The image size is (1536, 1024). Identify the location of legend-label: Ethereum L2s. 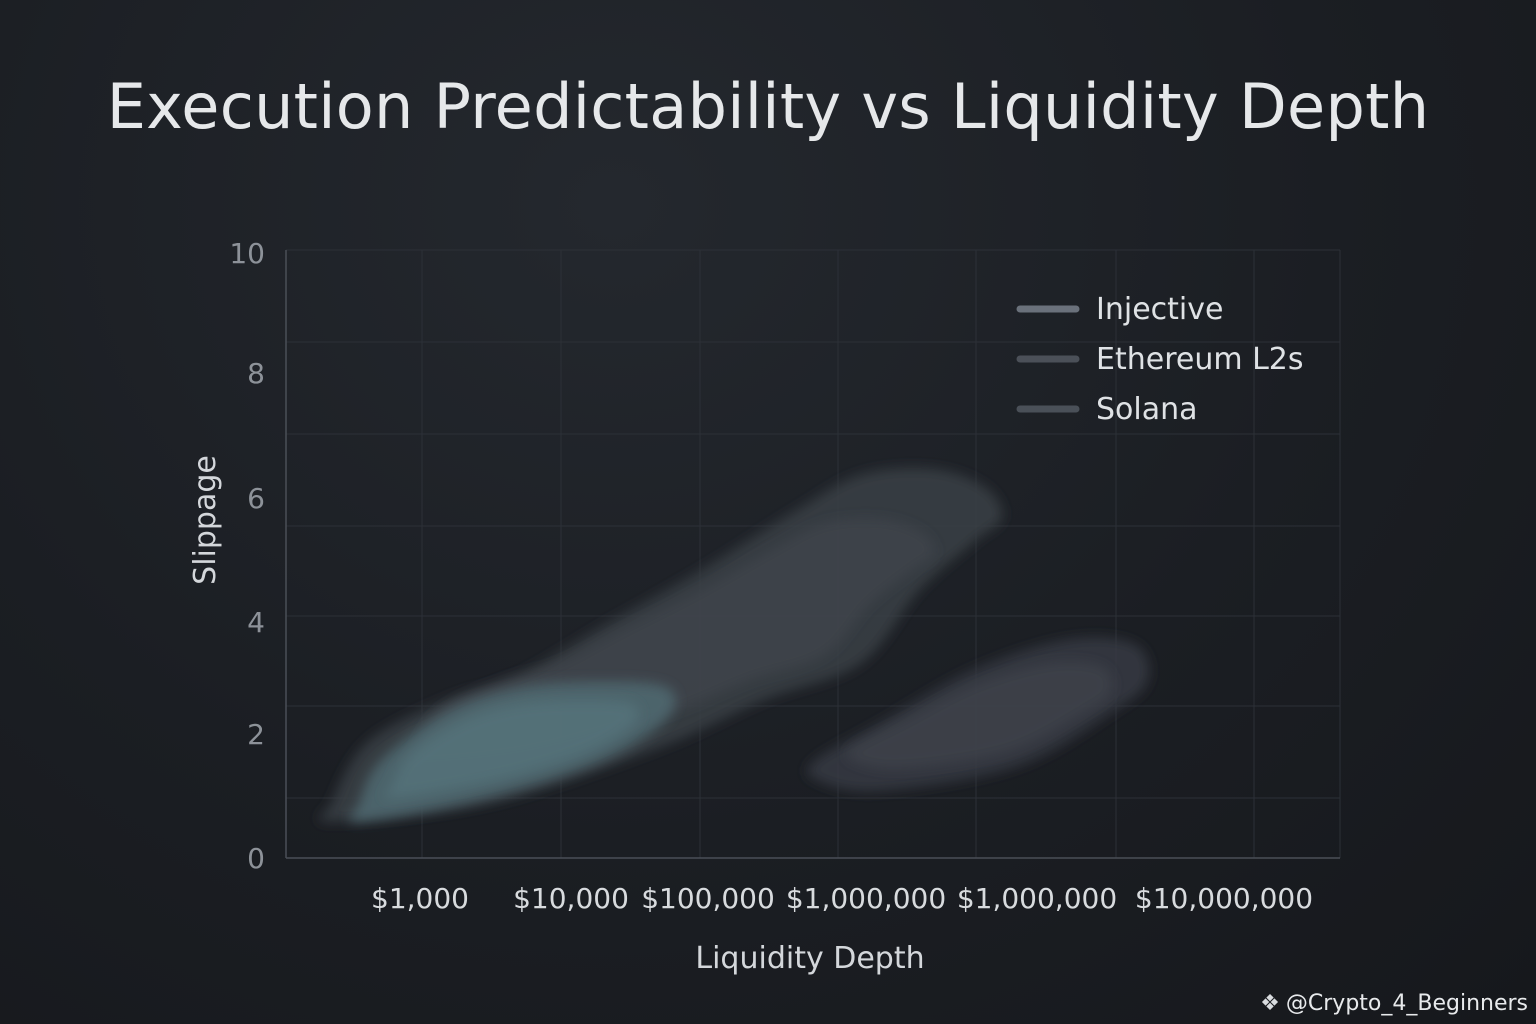
(1200, 359).